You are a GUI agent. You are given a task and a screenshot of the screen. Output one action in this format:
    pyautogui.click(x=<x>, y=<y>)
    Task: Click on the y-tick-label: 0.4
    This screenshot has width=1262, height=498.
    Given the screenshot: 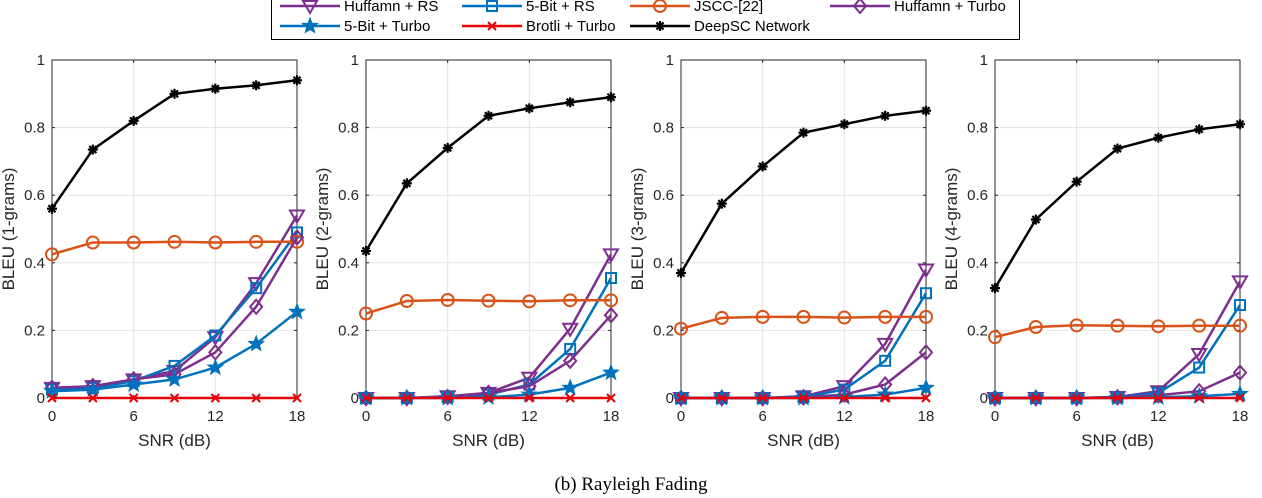 What is the action you would take?
    pyautogui.click(x=977, y=263)
    